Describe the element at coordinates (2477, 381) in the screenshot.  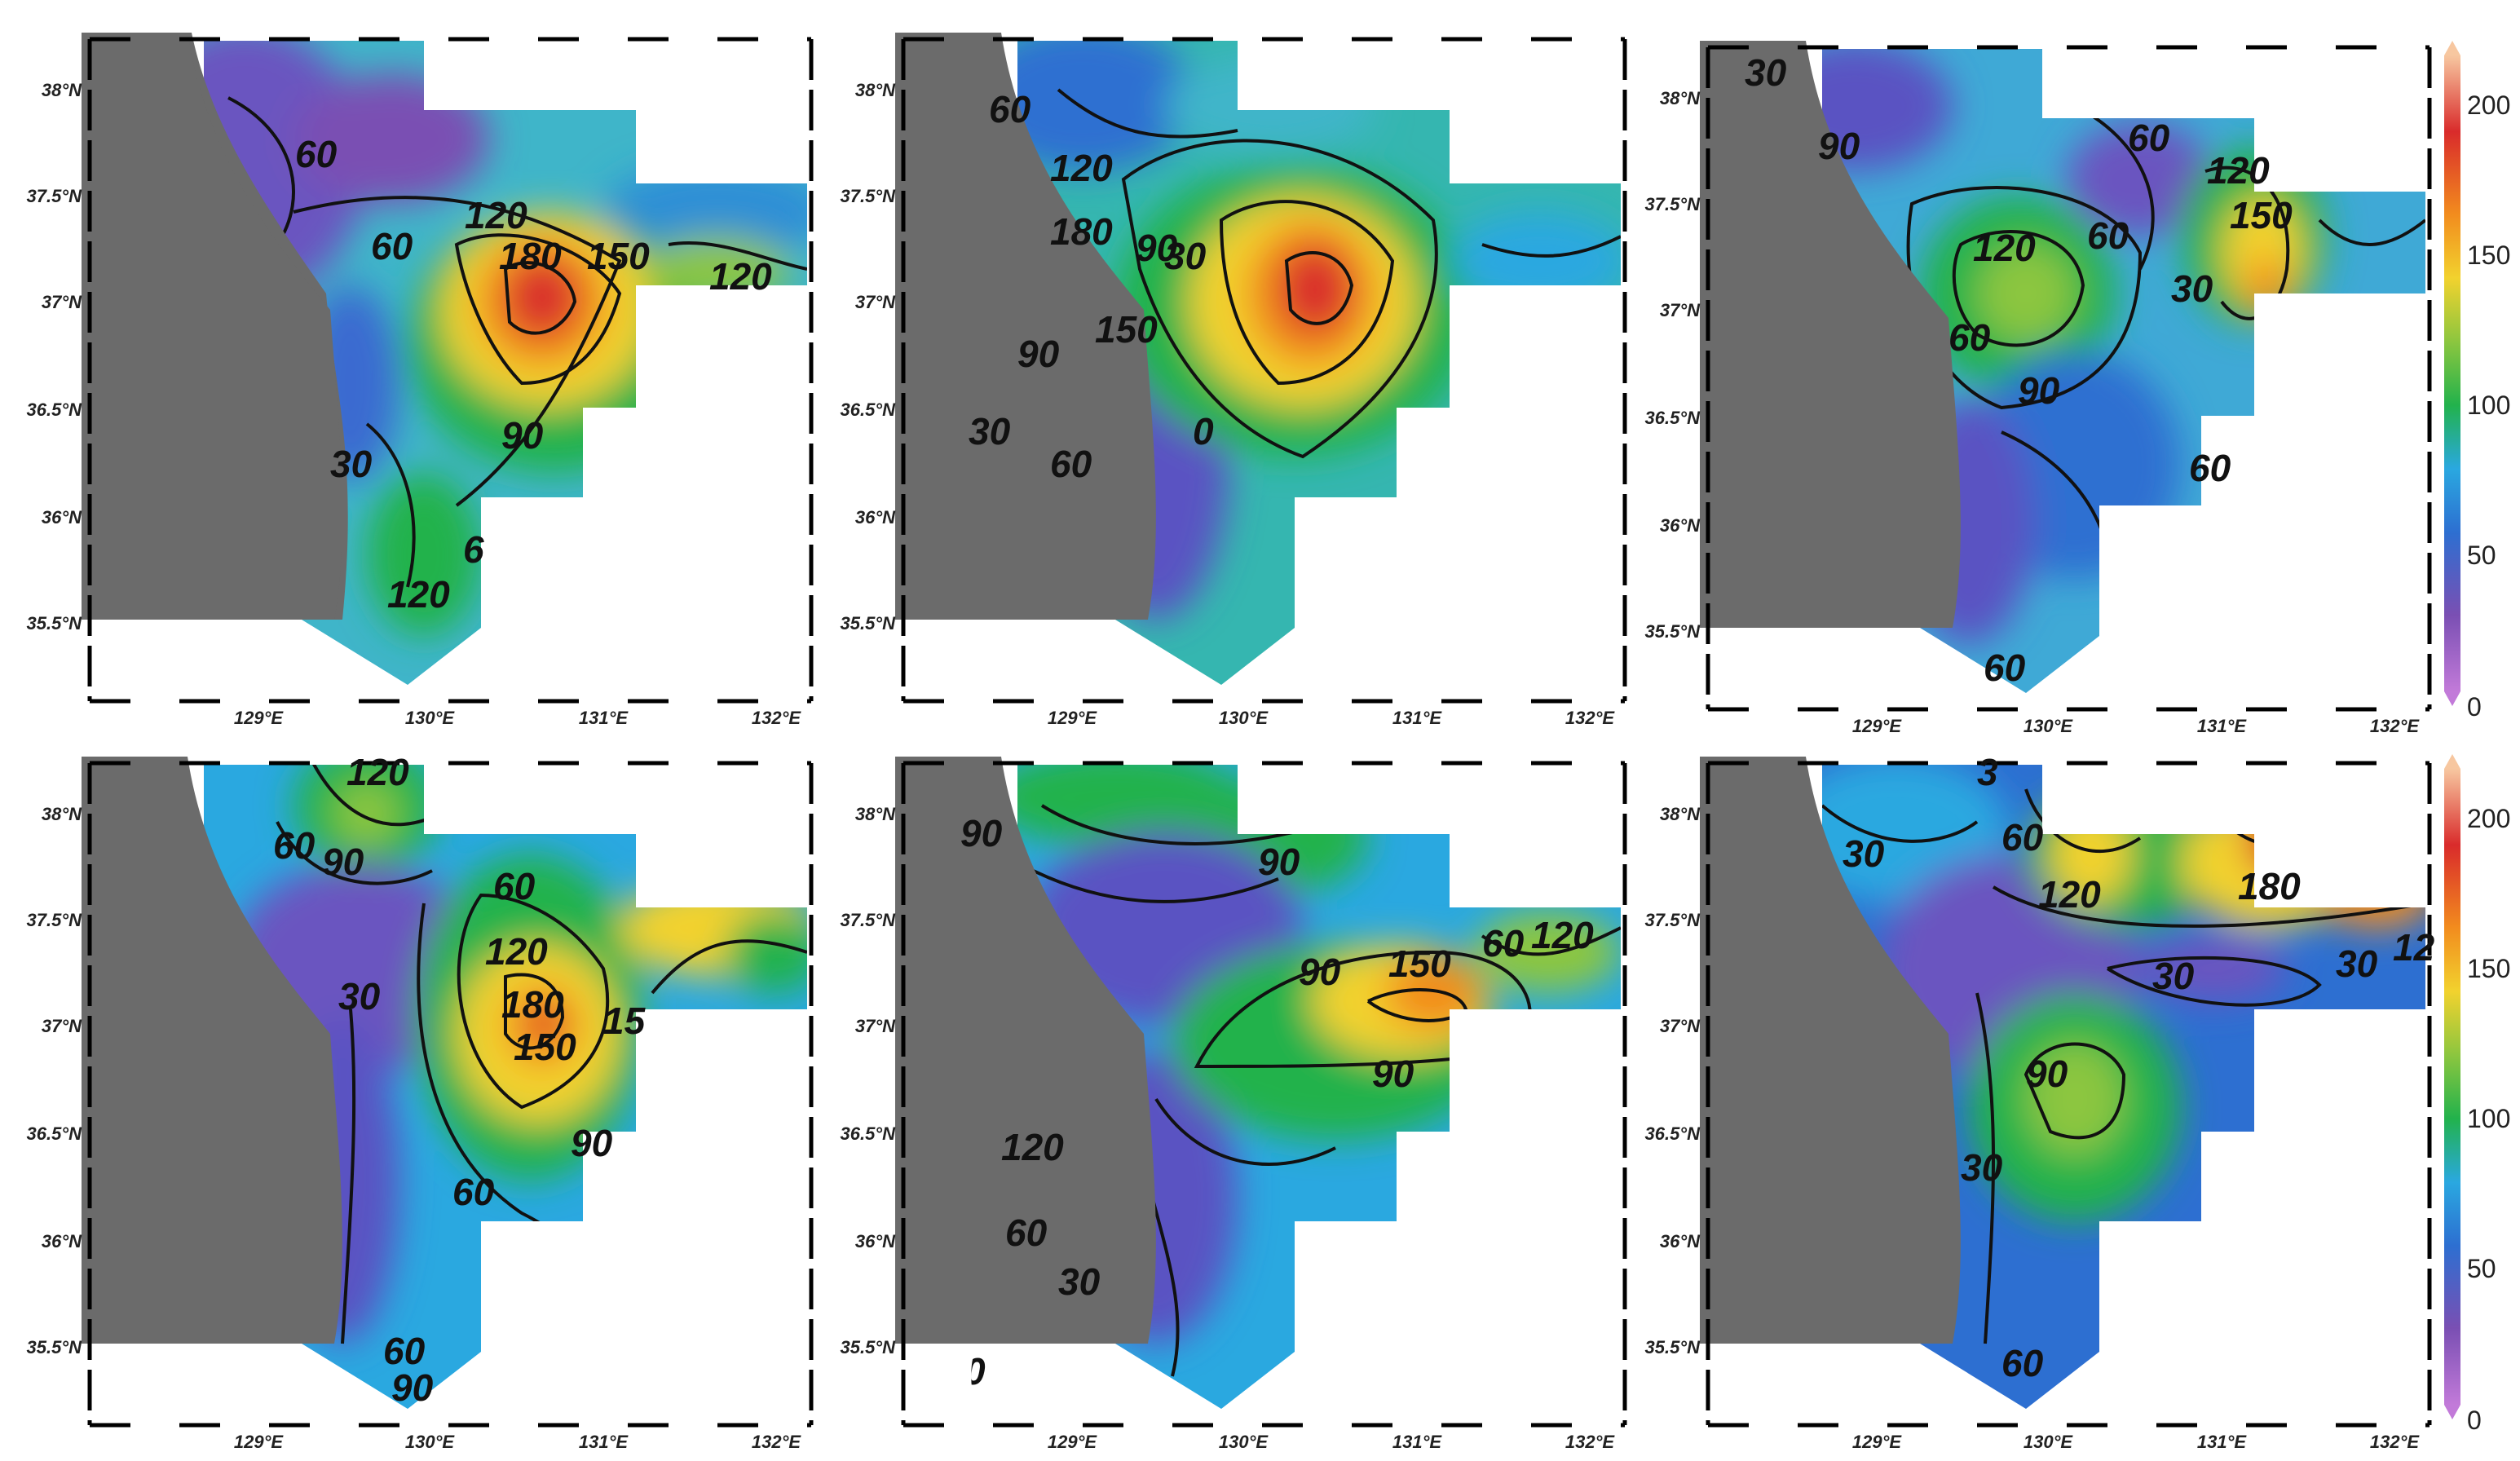
I see `colorbar-top: 0 50 100 150 200` at that location.